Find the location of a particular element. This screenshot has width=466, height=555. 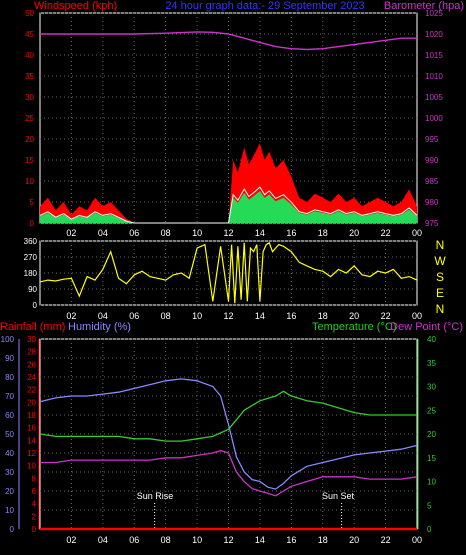

rainfall-tick-label: 6 is located at coordinates (34, 491).